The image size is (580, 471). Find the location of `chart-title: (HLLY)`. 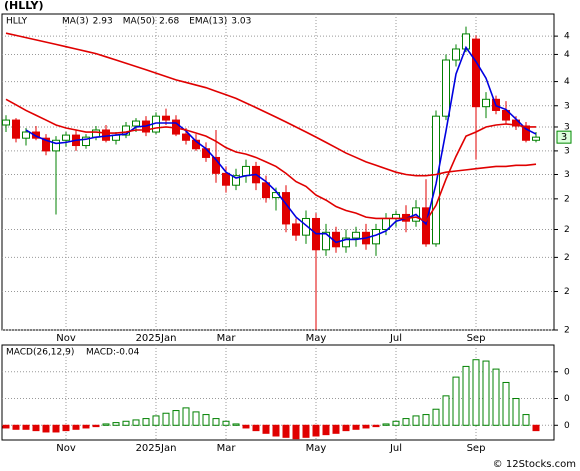

chart-title: (HLLY) is located at coordinates (24, 6).